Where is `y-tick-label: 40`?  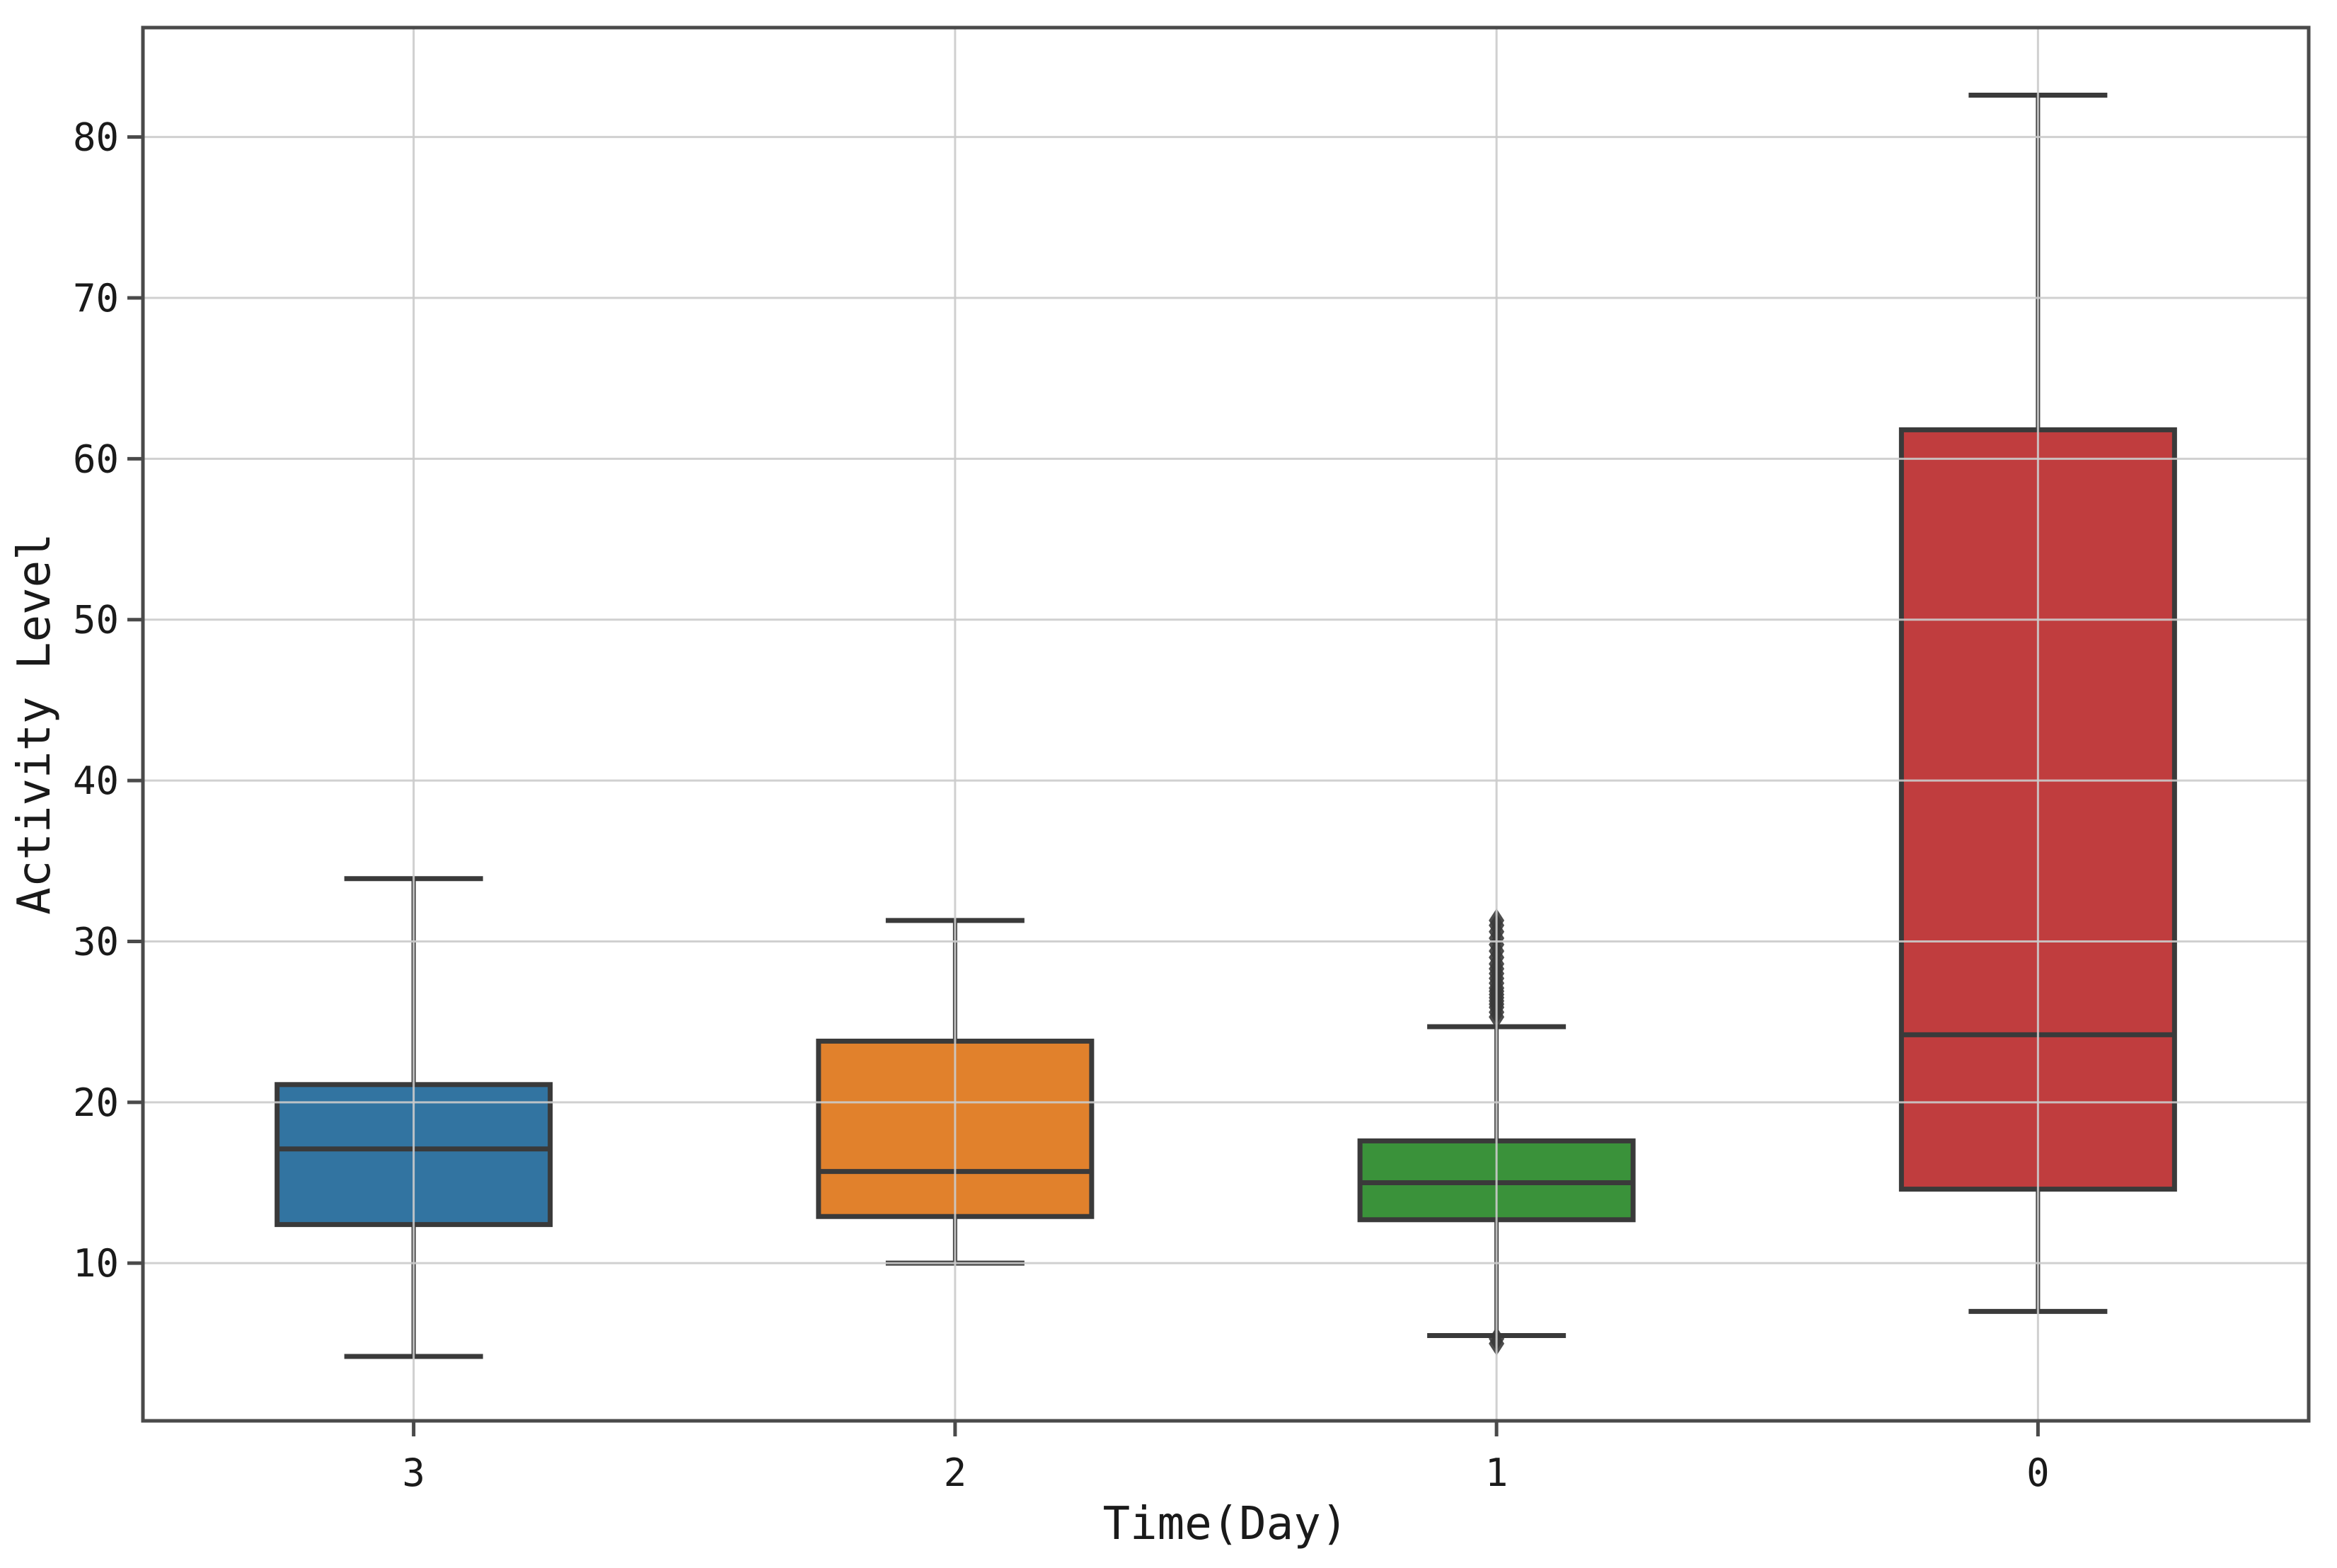 y-tick-label: 40 is located at coordinates (96, 781).